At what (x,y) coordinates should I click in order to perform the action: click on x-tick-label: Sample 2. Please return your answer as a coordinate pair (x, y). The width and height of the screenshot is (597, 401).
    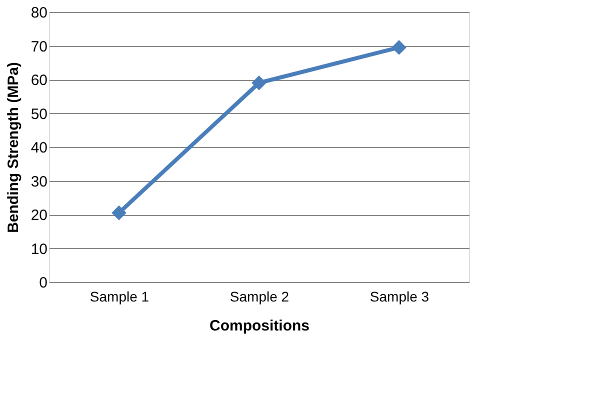
    Looking at the image, I should click on (260, 296).